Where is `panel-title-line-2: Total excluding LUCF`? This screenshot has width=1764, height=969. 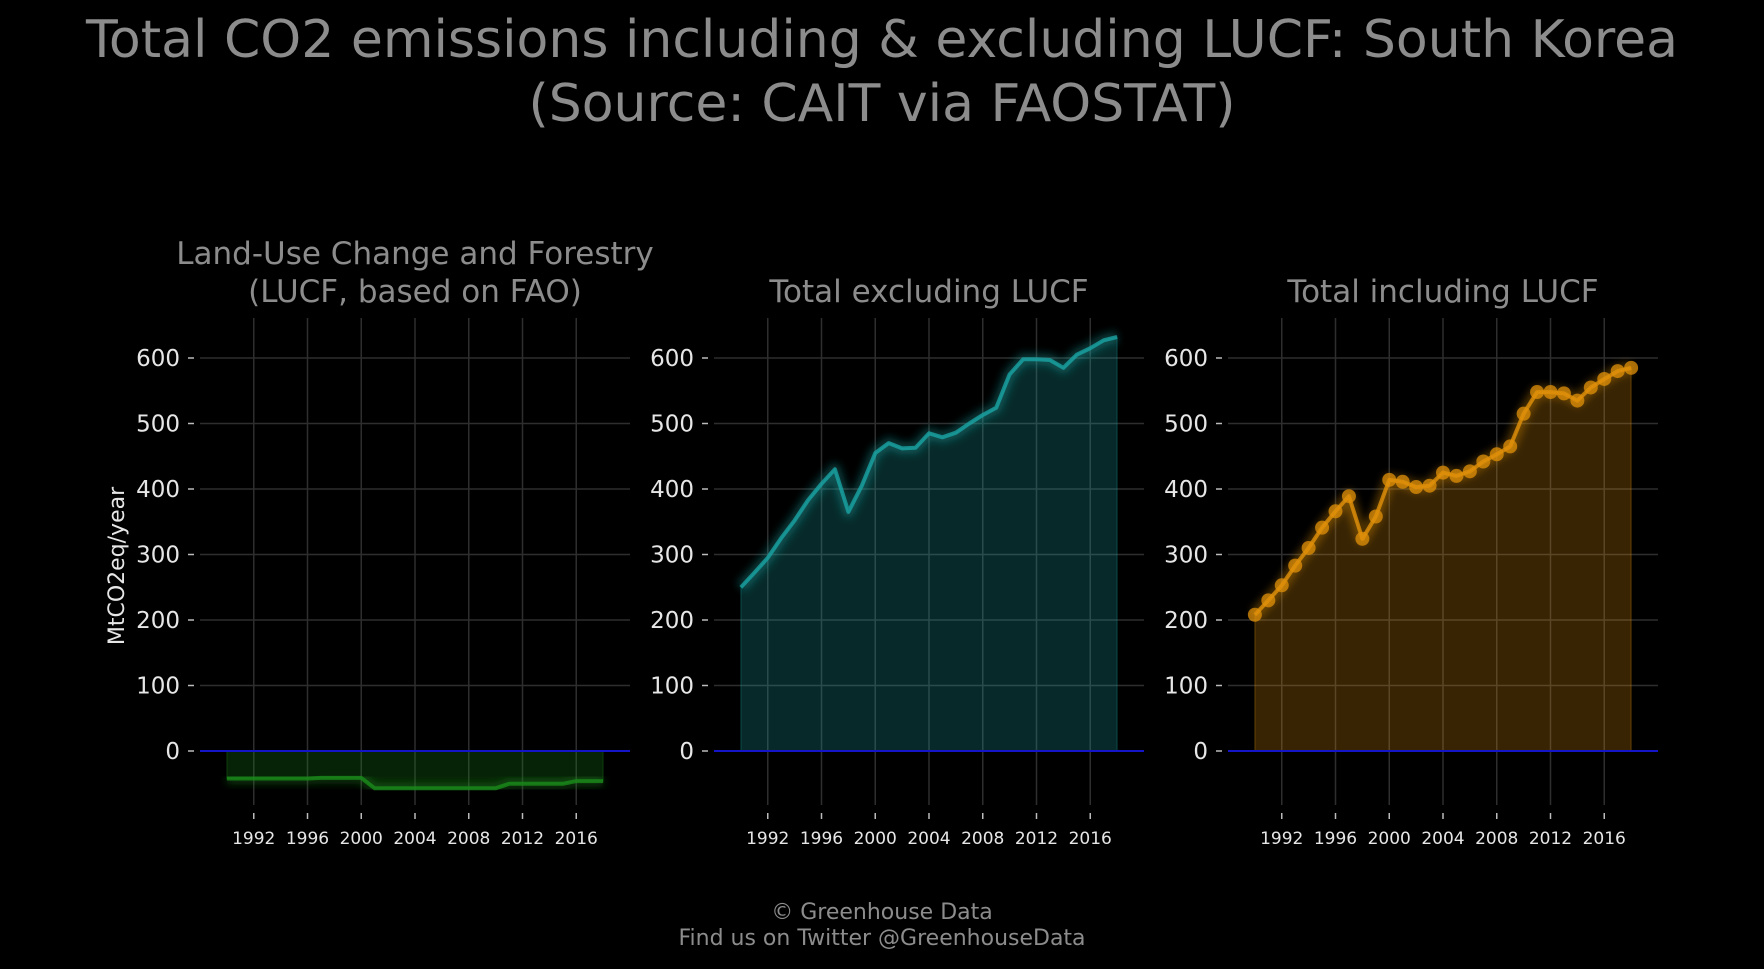
panel-title-line-2: Total excluding LUCF is located at coordinates (928, 292).